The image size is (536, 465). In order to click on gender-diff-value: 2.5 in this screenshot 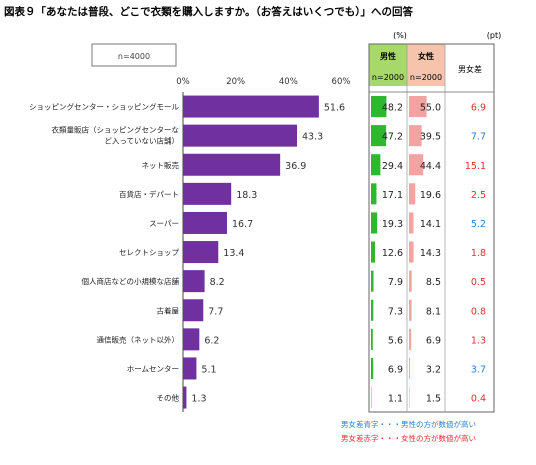, I will do `click(478, 195)`.